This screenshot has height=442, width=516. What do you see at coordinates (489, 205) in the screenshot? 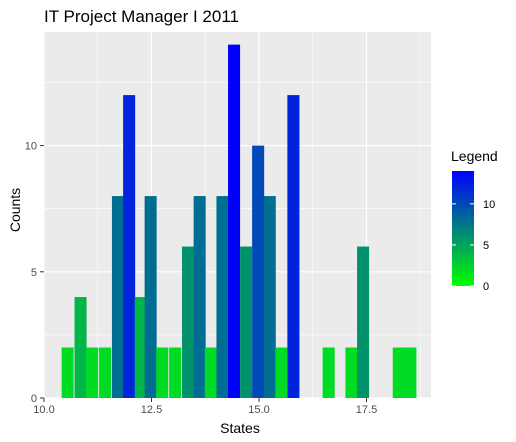
I see `legend-label: 10` at bounding box center [489, 205].